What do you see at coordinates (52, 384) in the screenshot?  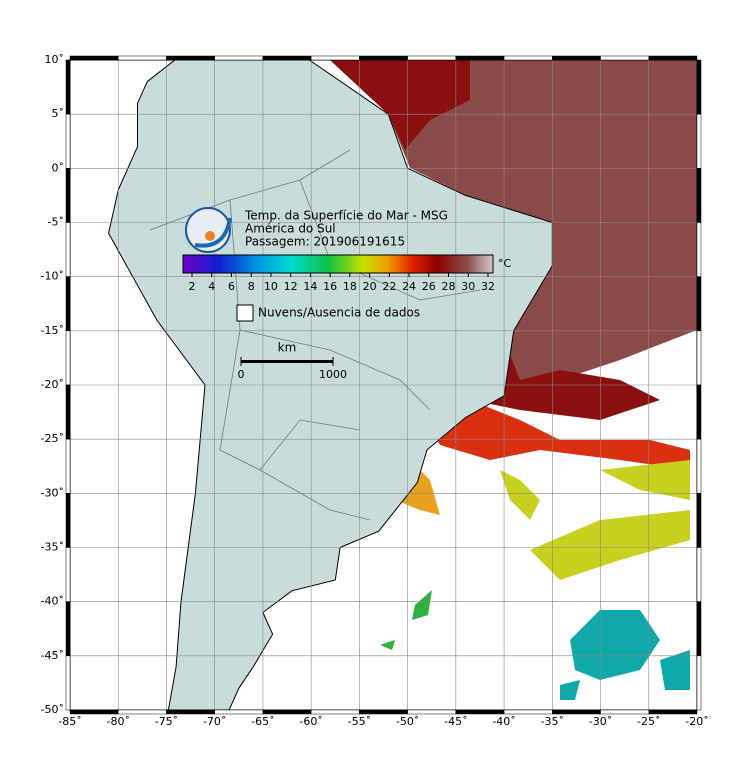 I see `lat-label: -20˚` at bounding box center [52, 384].